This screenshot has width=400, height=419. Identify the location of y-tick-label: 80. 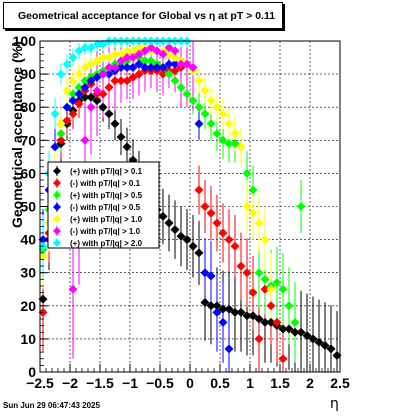
(28, 107).